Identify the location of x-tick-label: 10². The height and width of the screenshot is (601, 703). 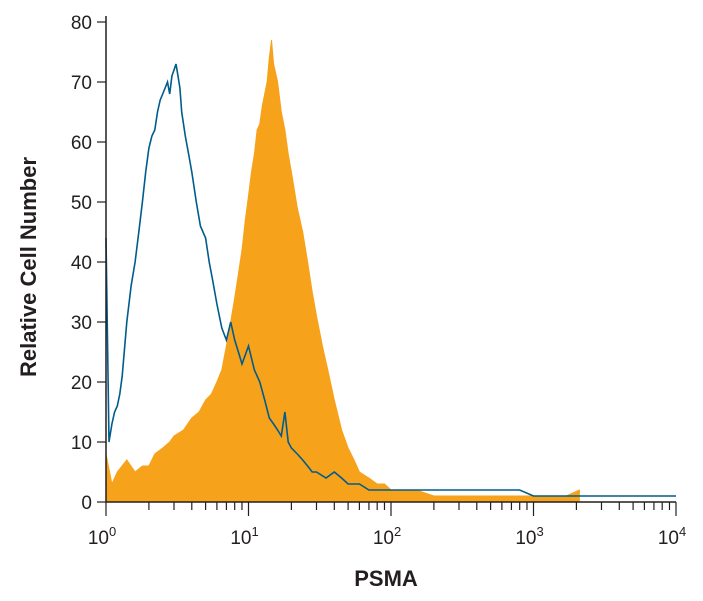
(387, 536).